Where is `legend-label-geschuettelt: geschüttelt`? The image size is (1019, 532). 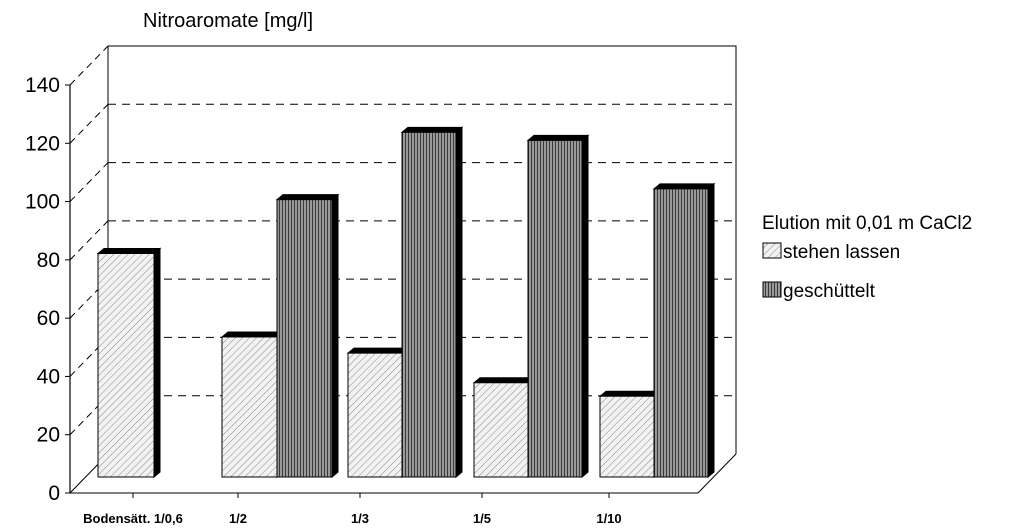
legend-label-geschuettelt: geschüttelt is located at coordinates (829, 291).